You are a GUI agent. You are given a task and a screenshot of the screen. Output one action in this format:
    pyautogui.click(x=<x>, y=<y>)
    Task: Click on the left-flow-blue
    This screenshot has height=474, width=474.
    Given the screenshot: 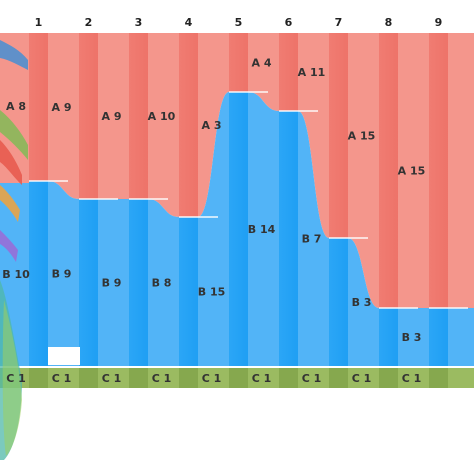 What is the action you would take?
    pyautogui.click(x=14, y=55)
    